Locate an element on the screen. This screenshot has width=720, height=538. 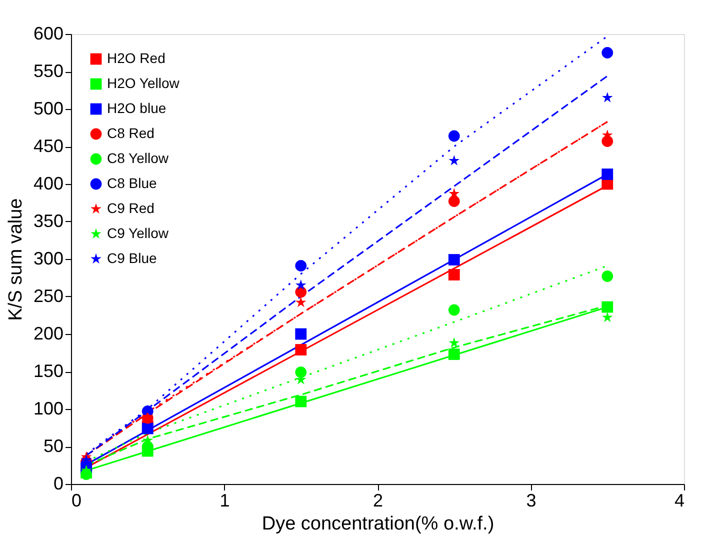
y-tick-label: 600 is located at coordinates (48, 34).